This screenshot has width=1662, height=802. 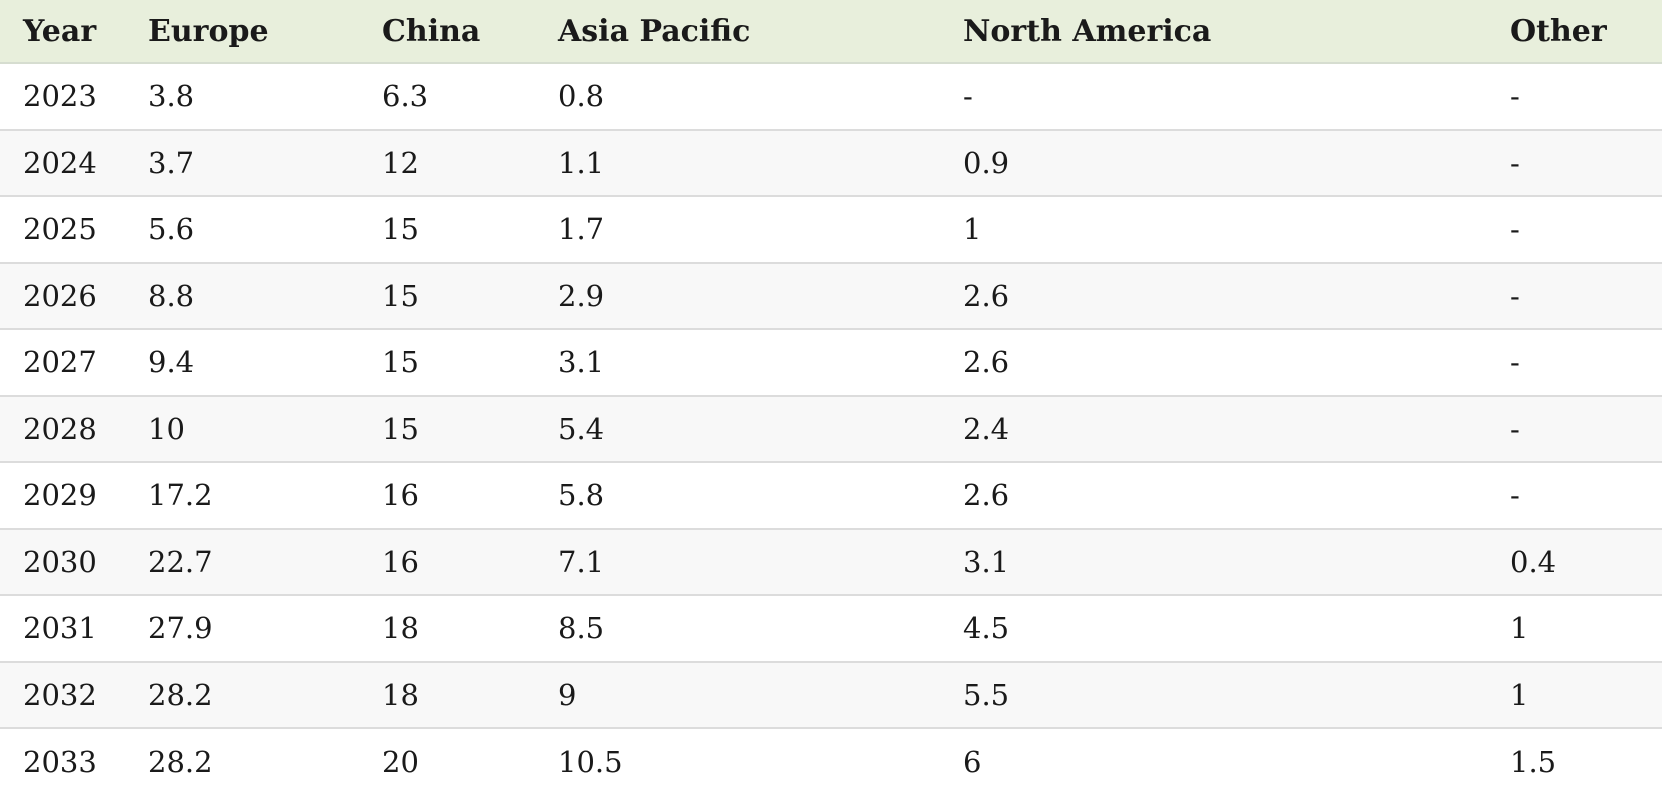 What do you see at coordinates (1213, 695) in the screenshot?
I see `cell-north-america: 5.5` at bounding box center [1213, 695].